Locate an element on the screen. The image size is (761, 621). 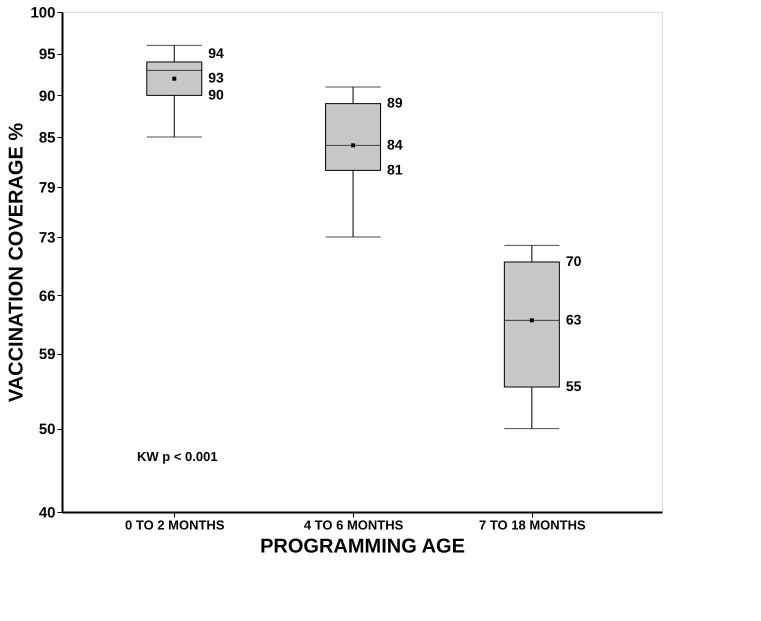
x-tick-label: 4 TO 6 MONTHS is located at coordinates (354, 525).